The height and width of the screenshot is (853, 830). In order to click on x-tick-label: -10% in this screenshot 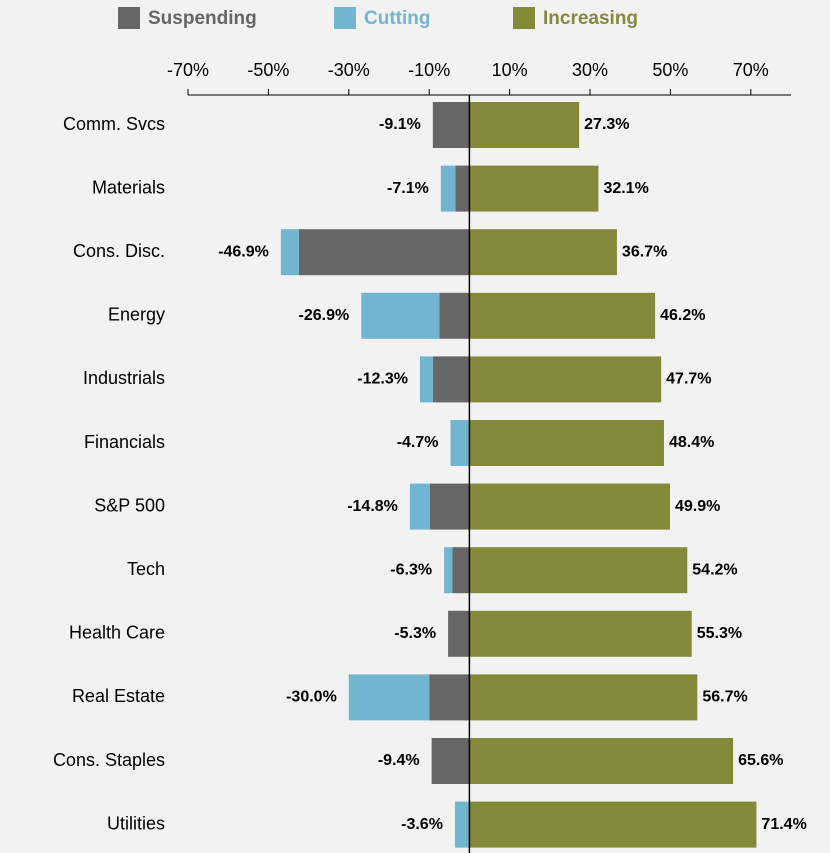, I will do `click(429, 70)`.